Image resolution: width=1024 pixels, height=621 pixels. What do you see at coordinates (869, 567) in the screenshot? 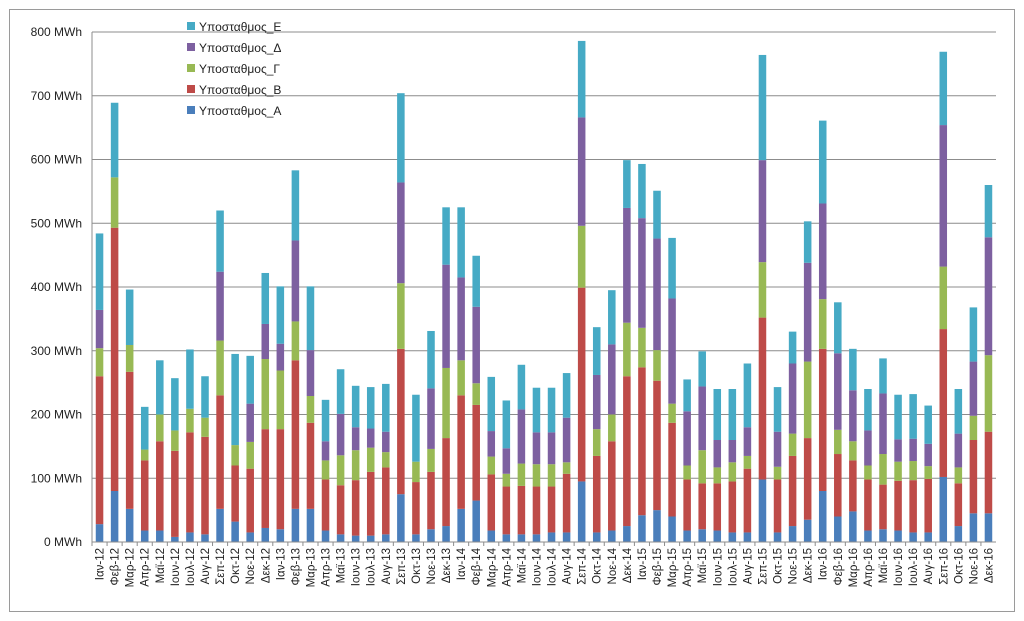
I see `x-tick-label: Απρ-16` at bounding box center [869, 567].